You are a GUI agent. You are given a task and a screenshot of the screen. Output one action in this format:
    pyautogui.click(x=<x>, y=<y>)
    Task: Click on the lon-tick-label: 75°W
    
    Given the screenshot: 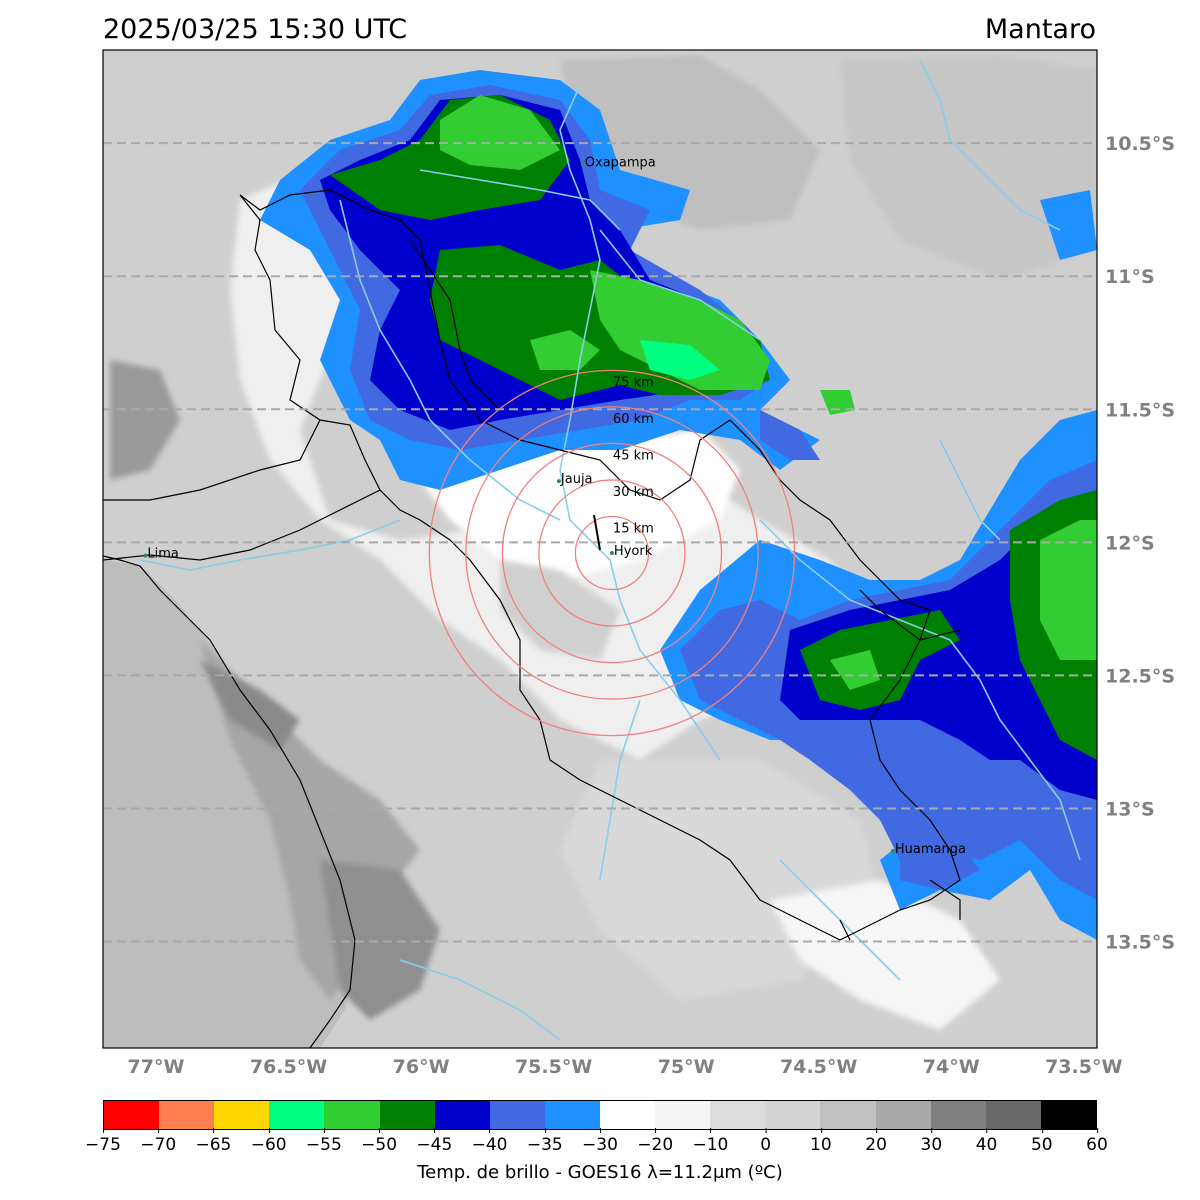 What is the action you would take?
    pyautogui.click(x=686, y=1067)
    